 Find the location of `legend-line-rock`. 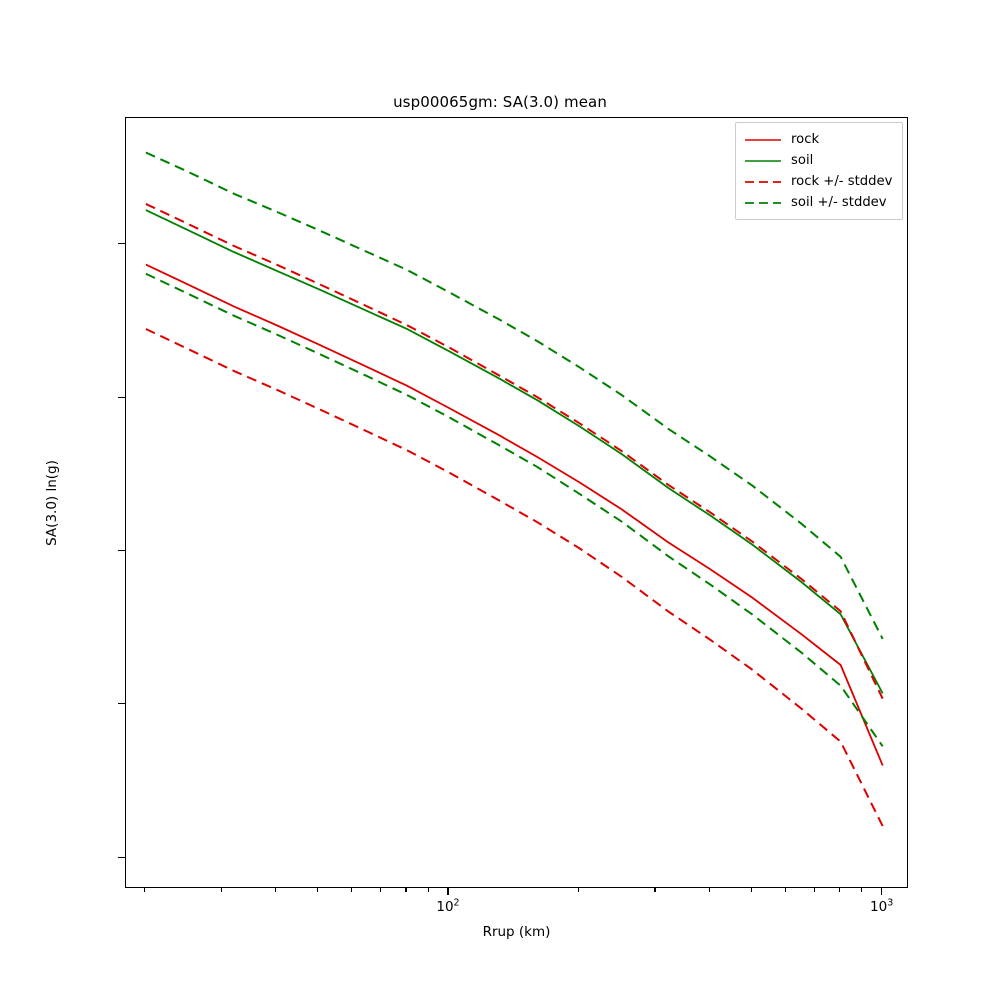

legend-line-rock is located at coordinates (763, 140).